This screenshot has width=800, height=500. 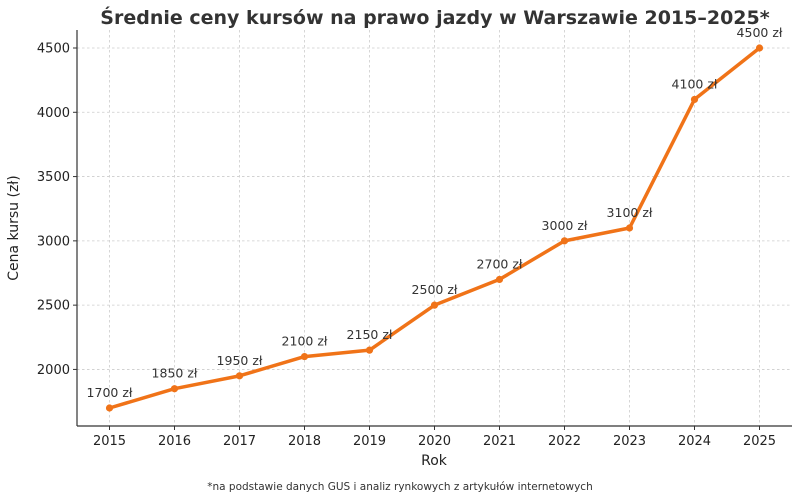 What do you see at coordinates (174, 441) in the screenshot?
I see `x-tick-label: 2016` at bounding box center [174, 441].